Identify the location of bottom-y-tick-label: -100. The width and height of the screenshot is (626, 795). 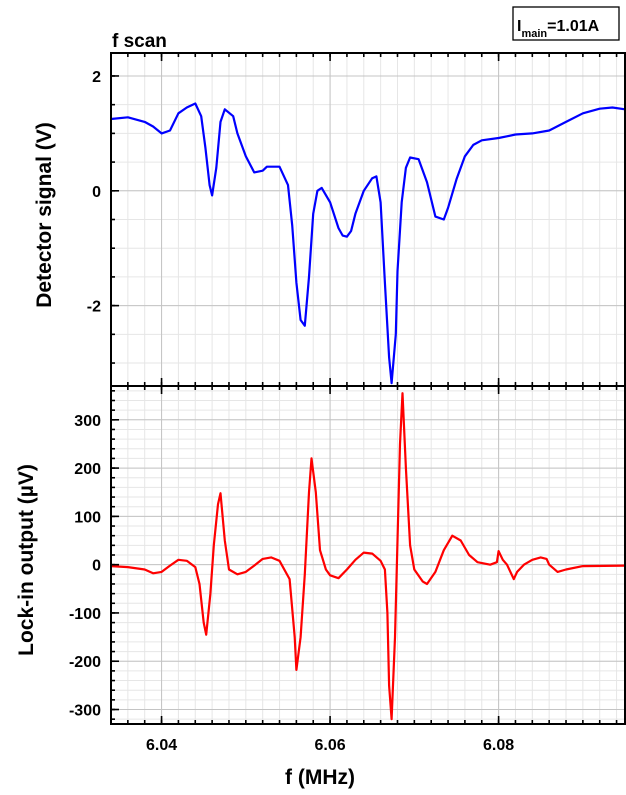
(85, 614).